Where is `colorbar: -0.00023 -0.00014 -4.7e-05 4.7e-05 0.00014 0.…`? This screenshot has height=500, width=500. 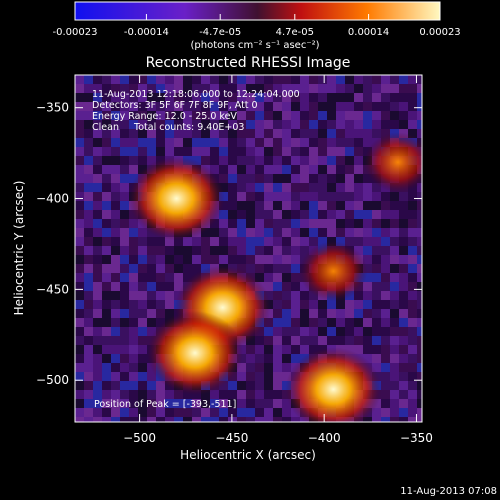 colorbar: -0.00023 -0.00014 -4.7e-05 4.7e-05 0.00014 0.… is located at coordinates (257, 26).